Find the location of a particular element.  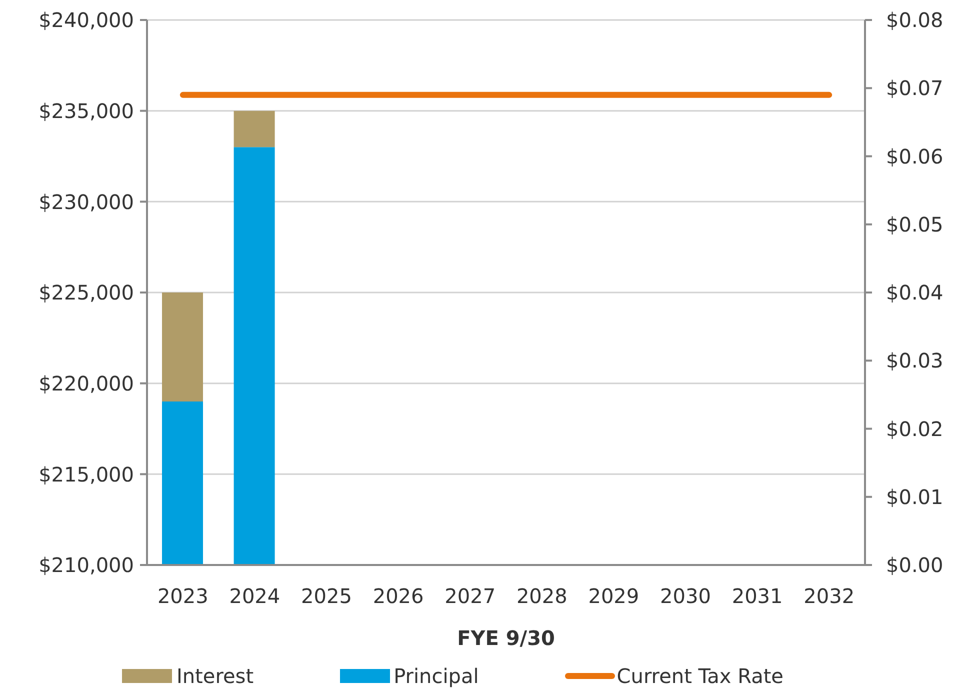

legend-label: Current Tax Rate is located at coordinates (700, 676).